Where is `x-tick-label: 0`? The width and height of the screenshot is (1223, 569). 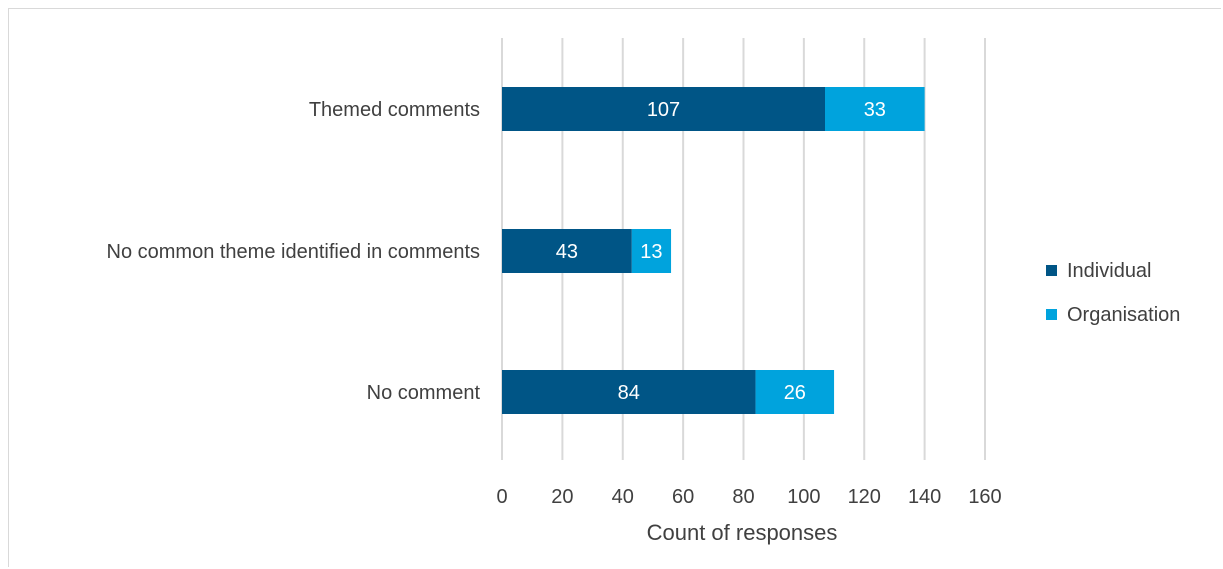 x-tick-label: 0 is located at coordinates (501, 497).